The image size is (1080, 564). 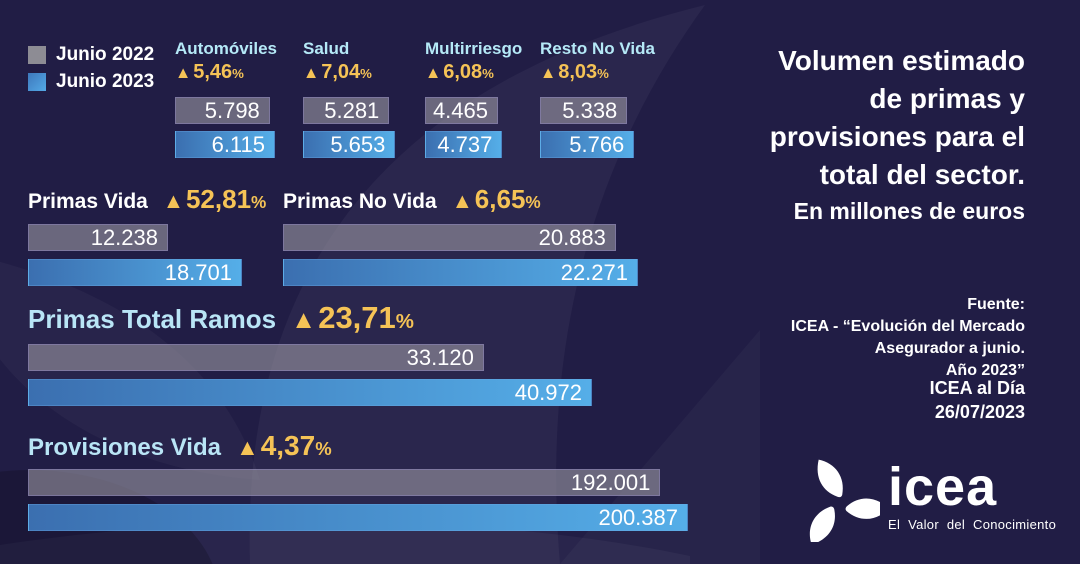 I want to click on change-percent: ▲23,71%, so click(x=352, y=318).